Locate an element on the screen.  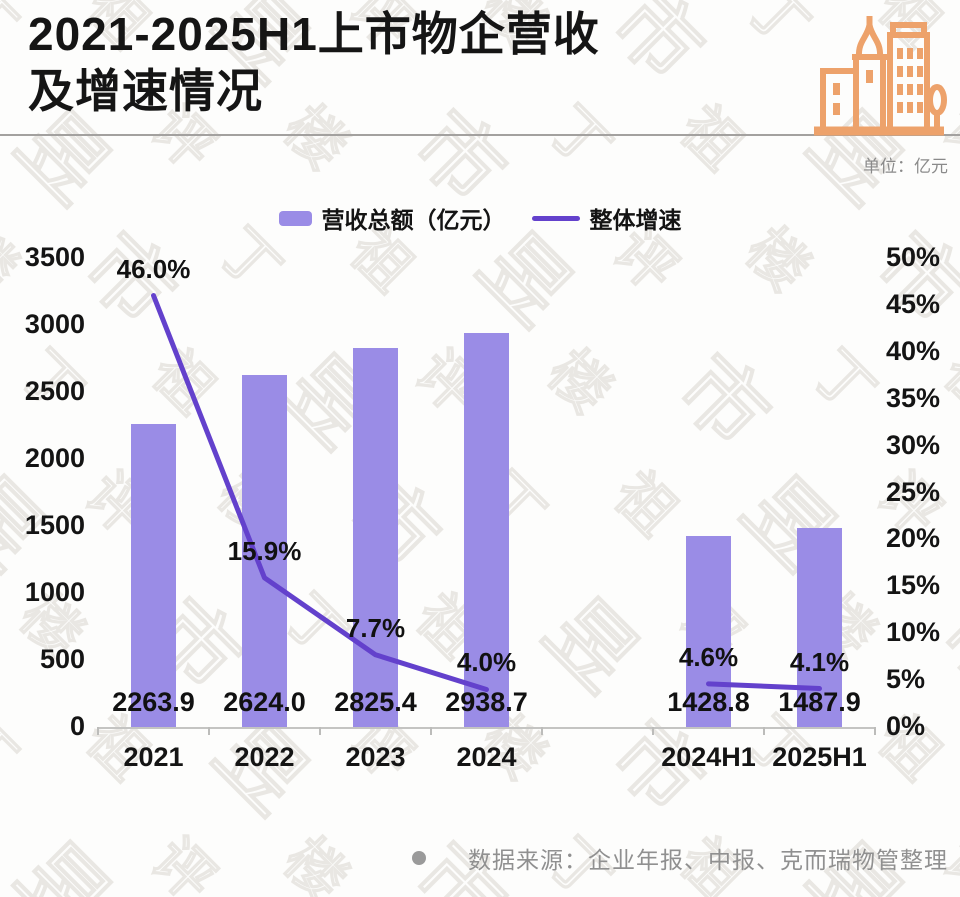
bar-value-2025H1: 1487.9 is located at coordinates (819, 702).